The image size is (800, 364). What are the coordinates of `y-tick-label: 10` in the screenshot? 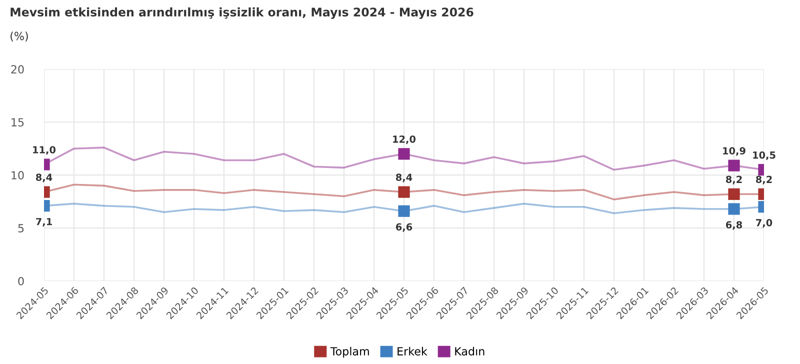 It's located at (18, 175).